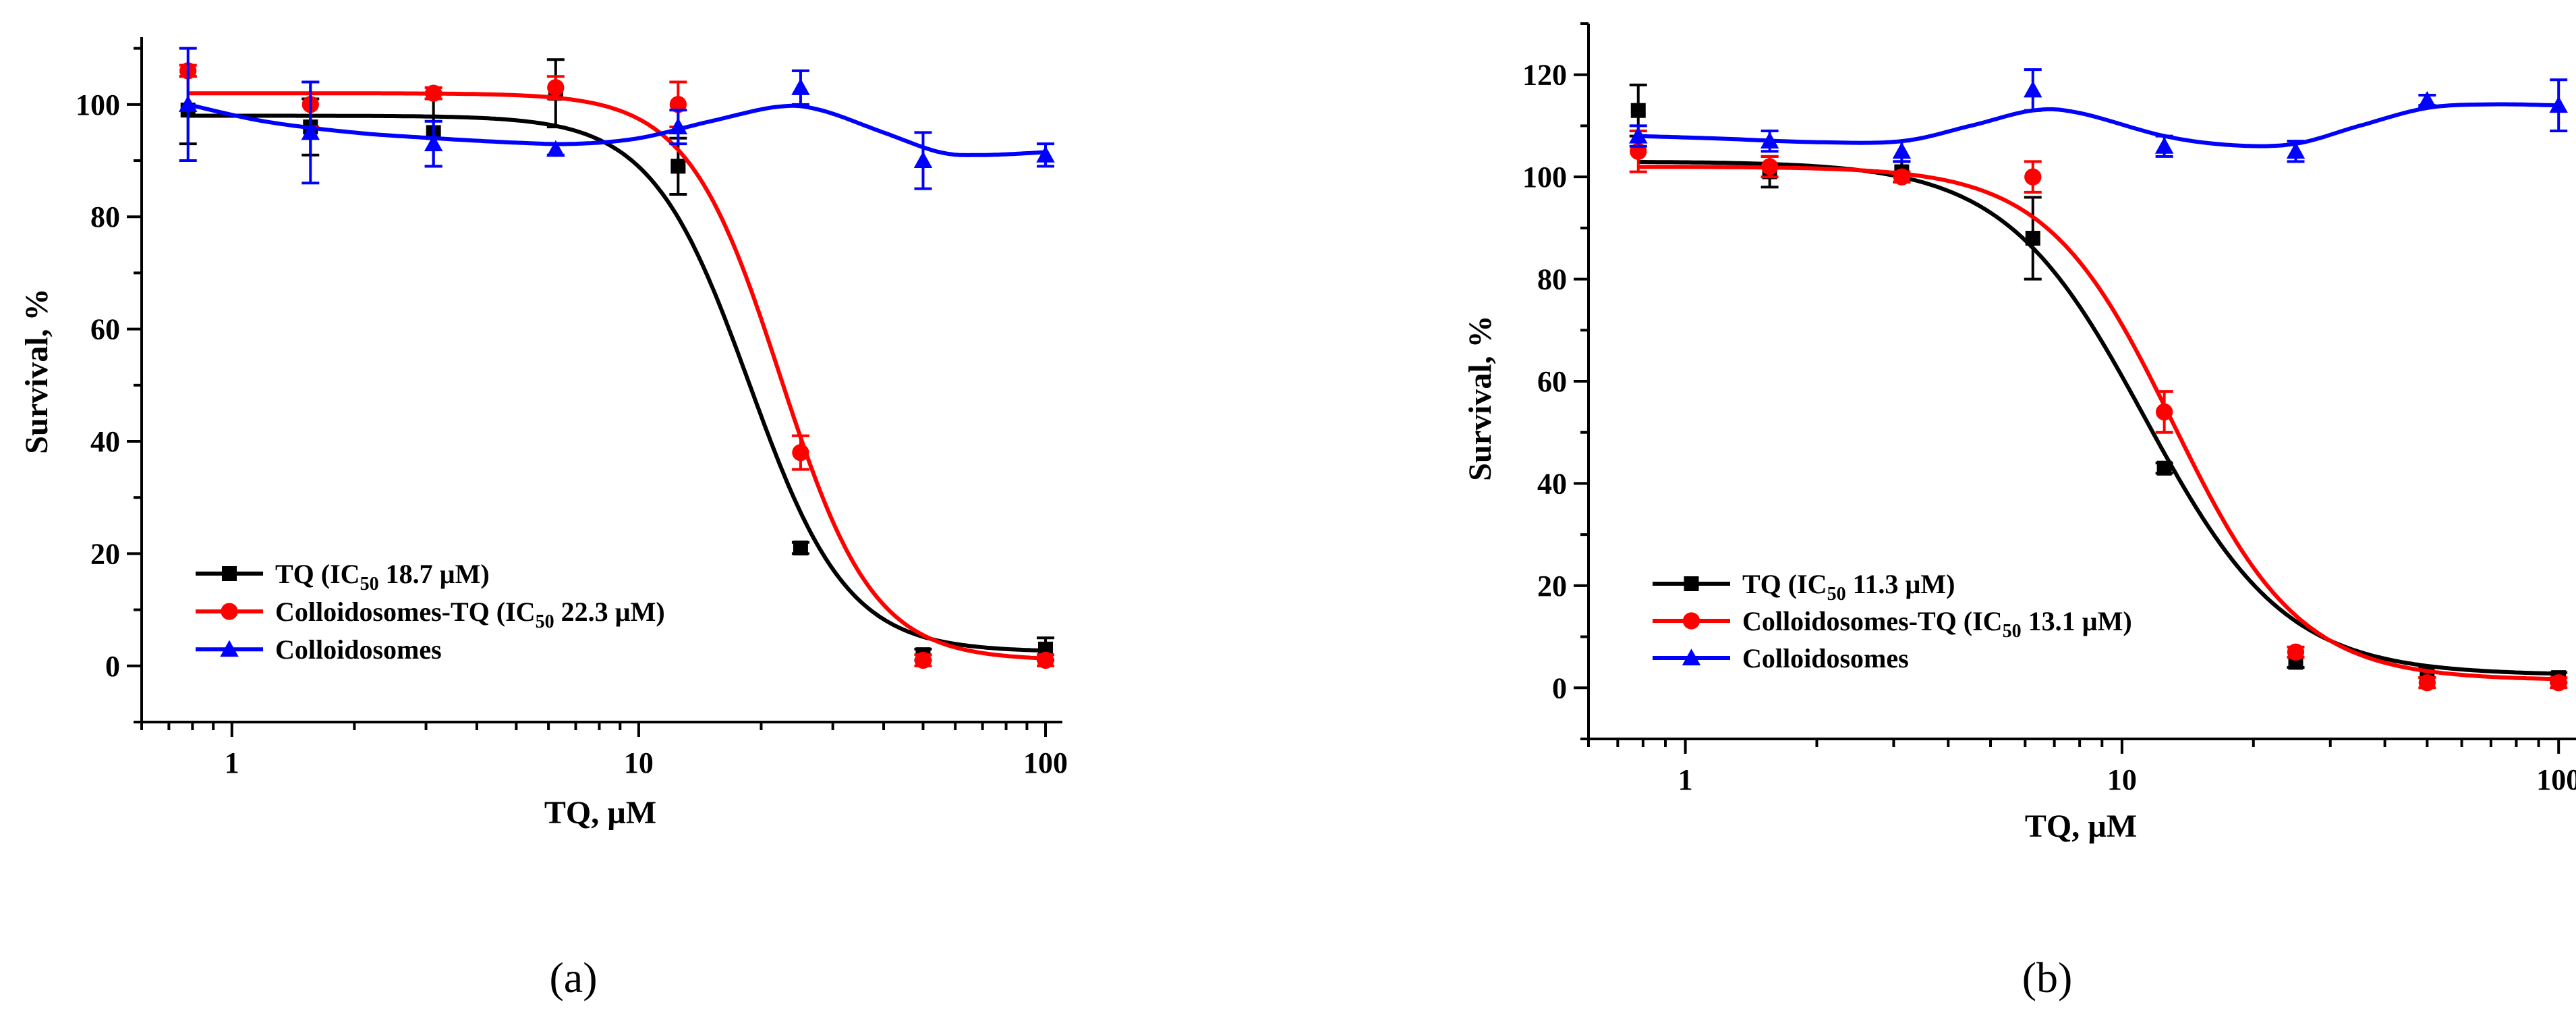 The image size is (2576, 1021). Describe the element at coordinates (573, 977) in the screenshot. I see `panel-label: (a)` at that location.